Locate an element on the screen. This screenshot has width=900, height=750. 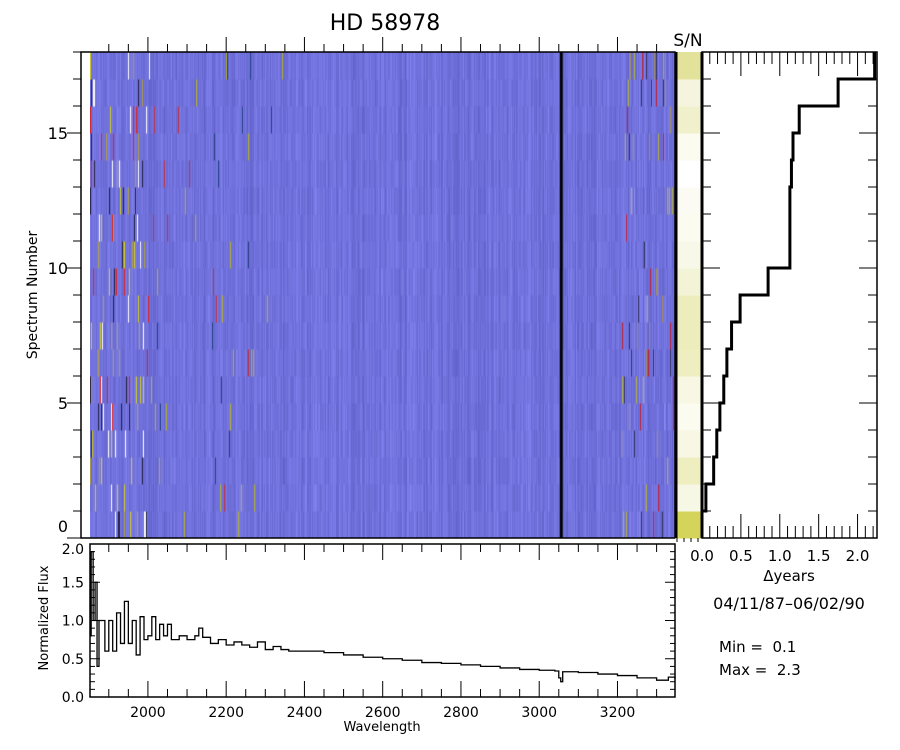
y-tick-label: 1.5 is located at coordinates (73, 583).